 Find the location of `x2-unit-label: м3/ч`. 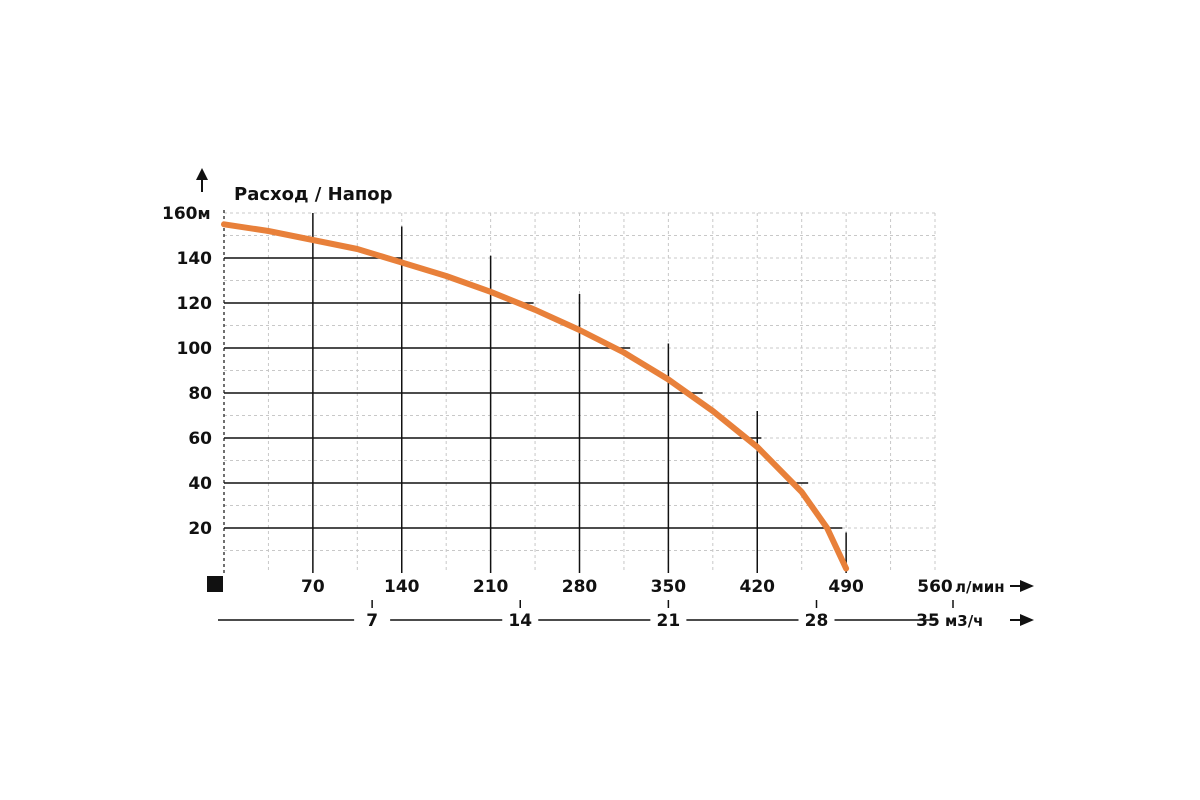

x2-unit-label: м3/ч is located at coordinates (964, 621).